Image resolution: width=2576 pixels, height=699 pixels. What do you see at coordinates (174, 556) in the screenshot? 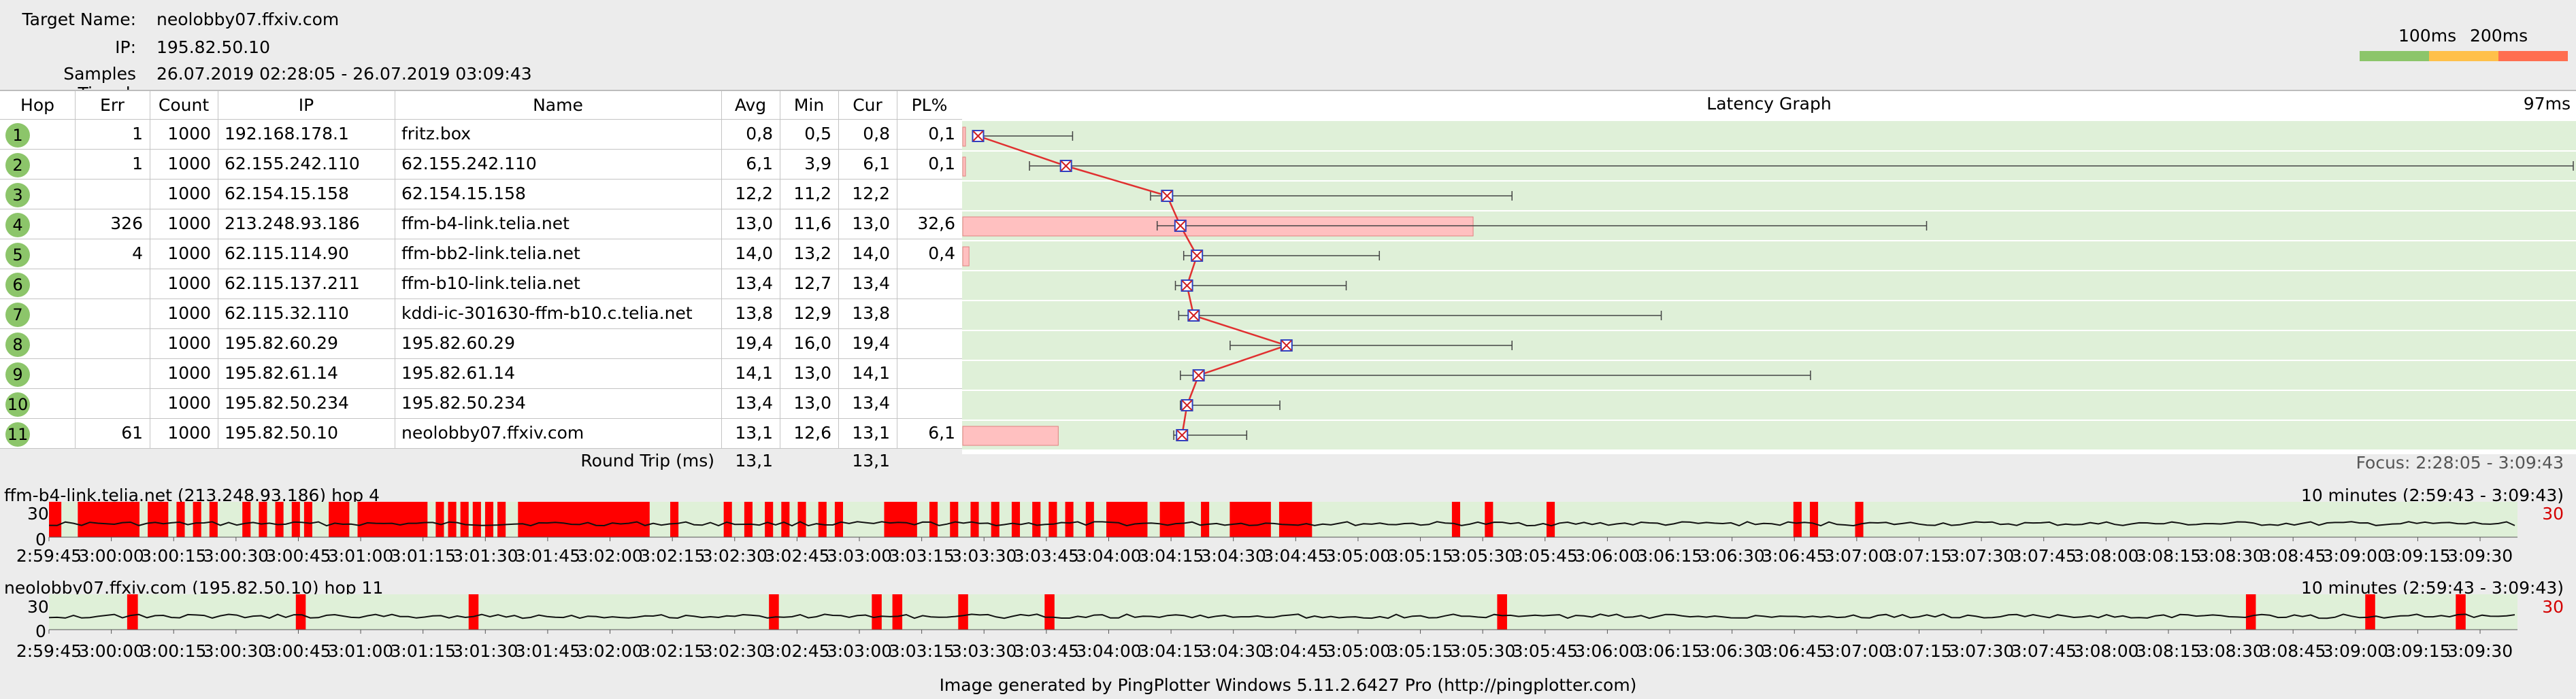
I see `time-tick-label: 3:00:15` at bounding box center [174, 556].